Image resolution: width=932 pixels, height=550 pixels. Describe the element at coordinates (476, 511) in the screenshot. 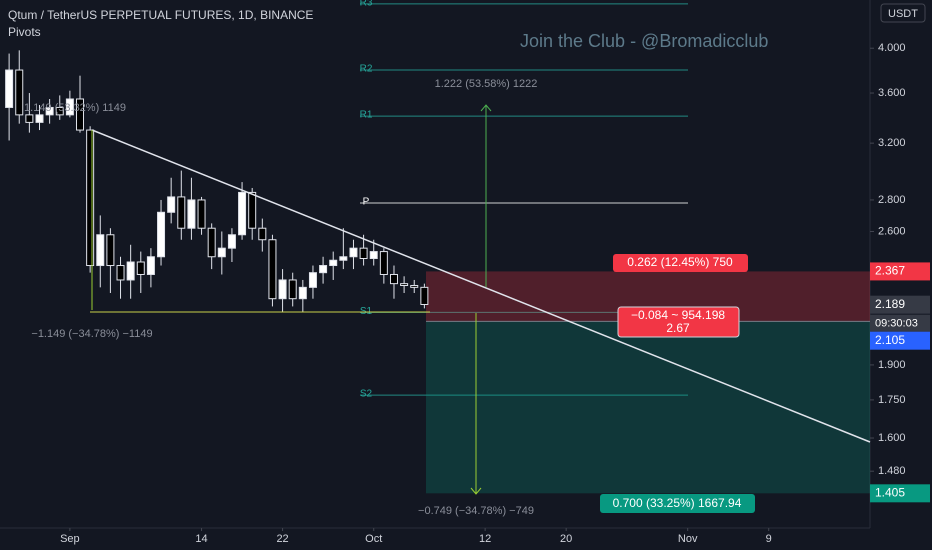

I see `measure-label: −0.749 (−34.78%) −749` at that location.